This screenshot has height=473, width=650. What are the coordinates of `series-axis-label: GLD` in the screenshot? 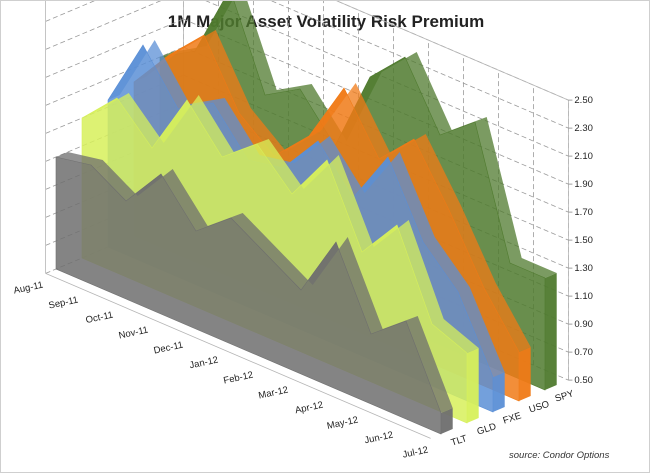 It's located at (487, 429).